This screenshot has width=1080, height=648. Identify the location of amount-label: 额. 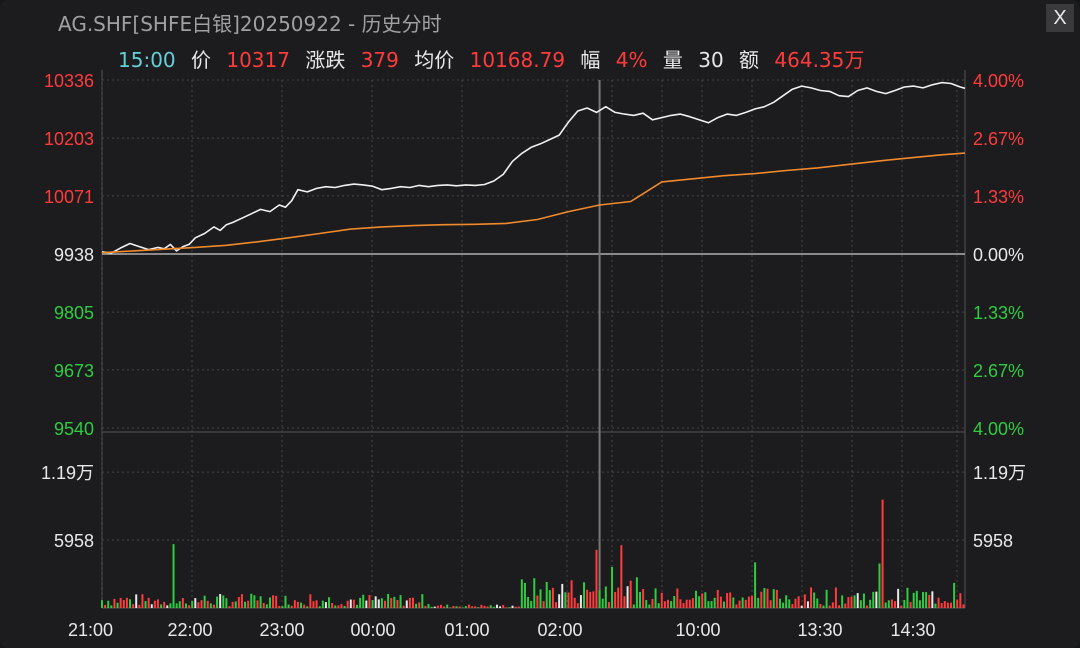
(749, 60).